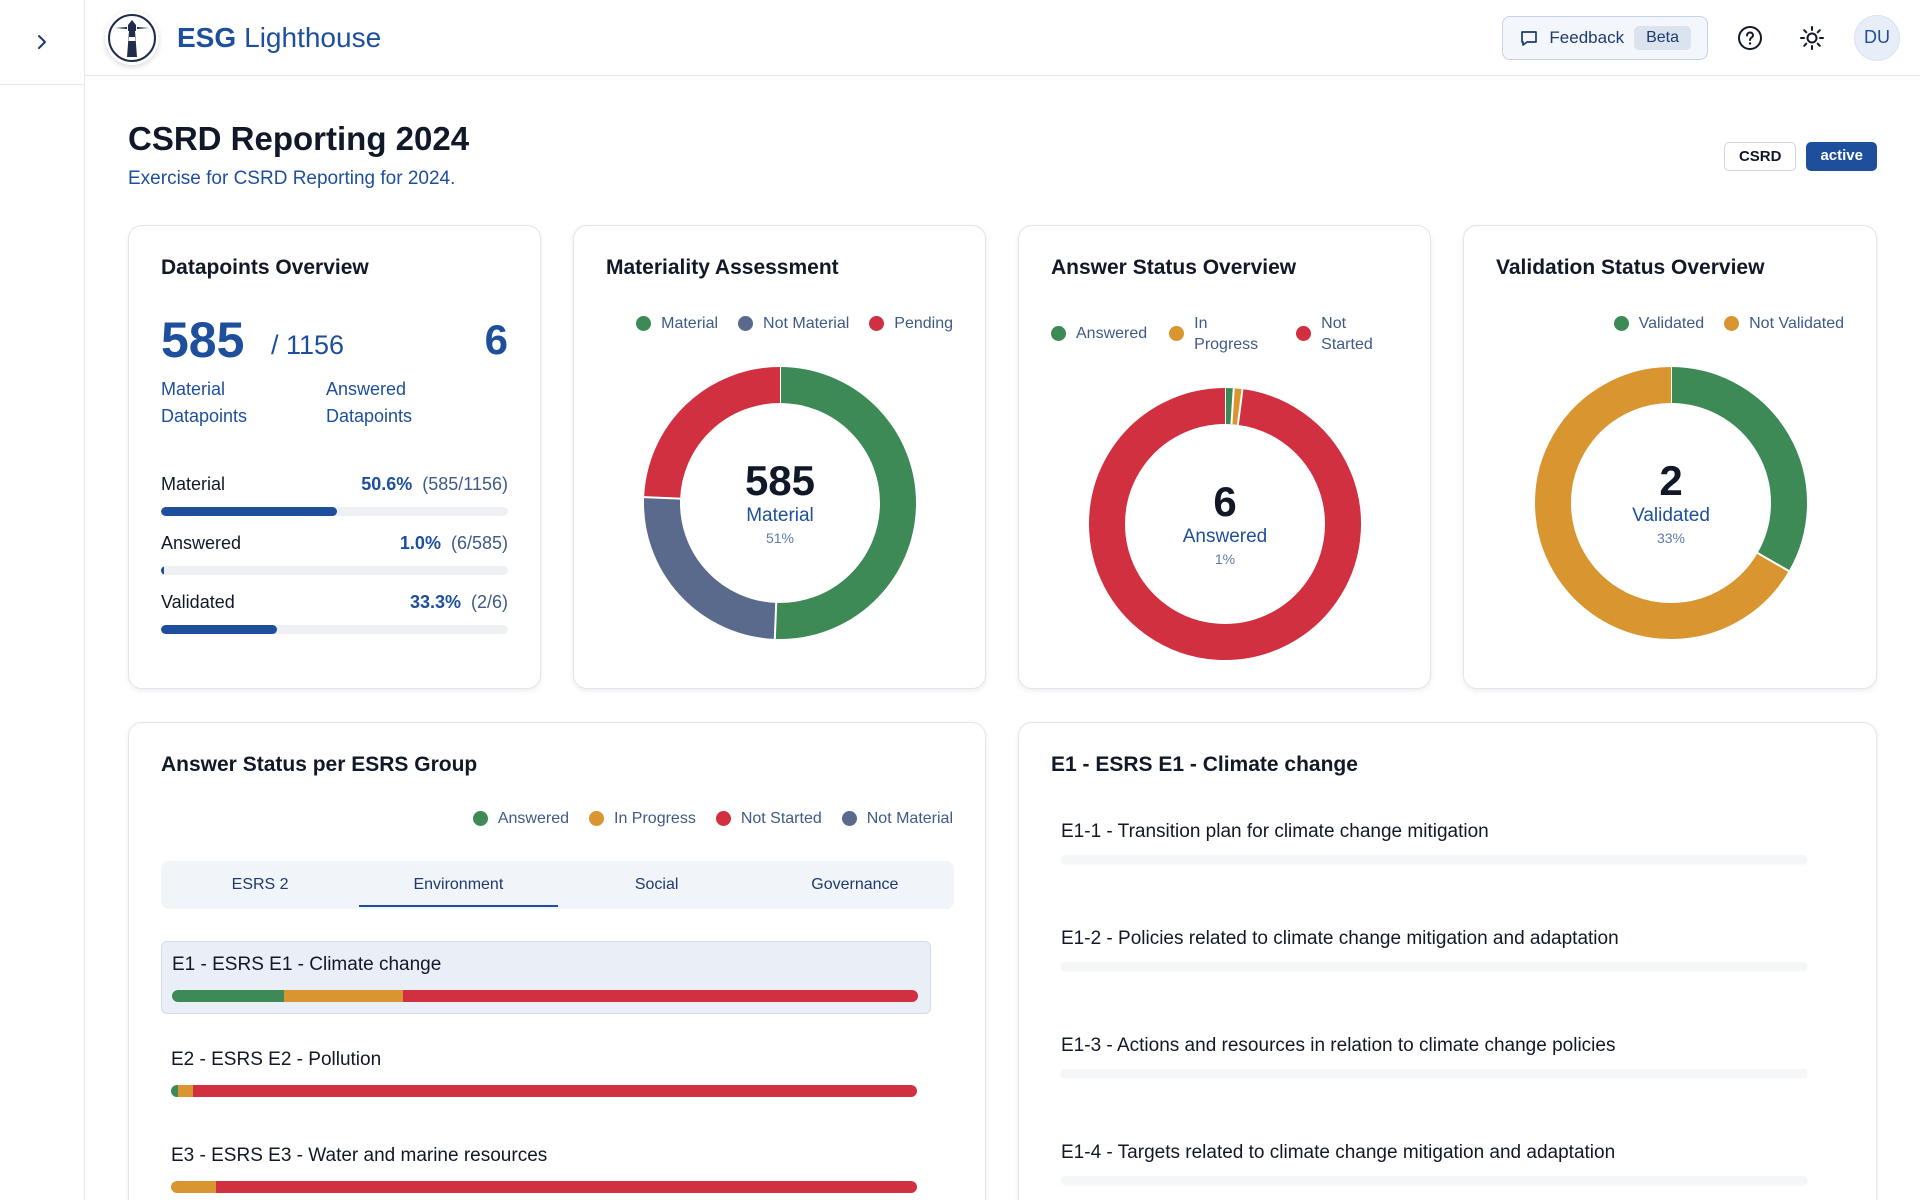  Describe the element at coordinates (307, 964) in the screenshot. I see `group-label: E1 - ESRS E1 - Climate change` at that location.